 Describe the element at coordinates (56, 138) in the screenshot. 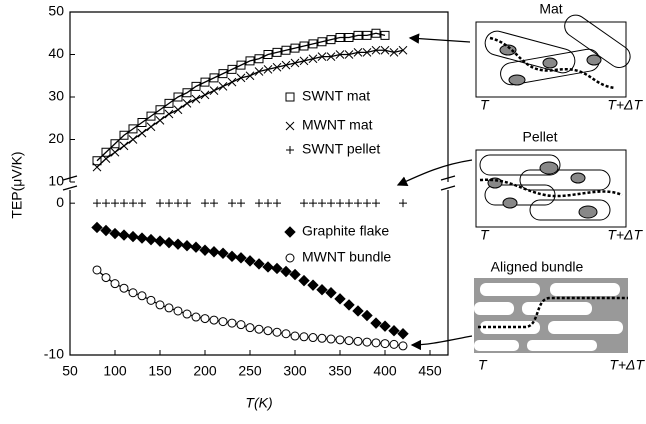

I see `y-tick-label: 20` at that location.